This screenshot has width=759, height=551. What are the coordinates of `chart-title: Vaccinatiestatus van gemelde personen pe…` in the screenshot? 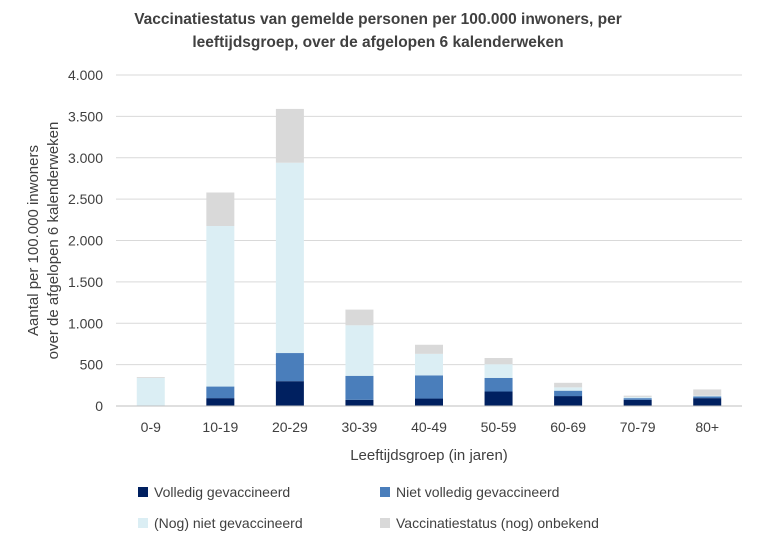 It's located at (378, 31).